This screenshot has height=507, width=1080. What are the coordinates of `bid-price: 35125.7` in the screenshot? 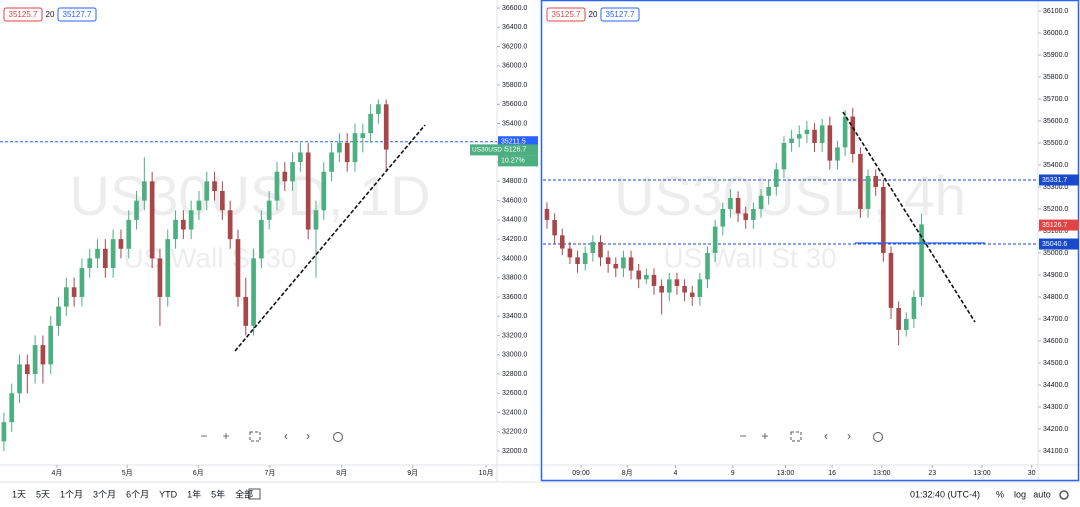 It's located at (23, 14).